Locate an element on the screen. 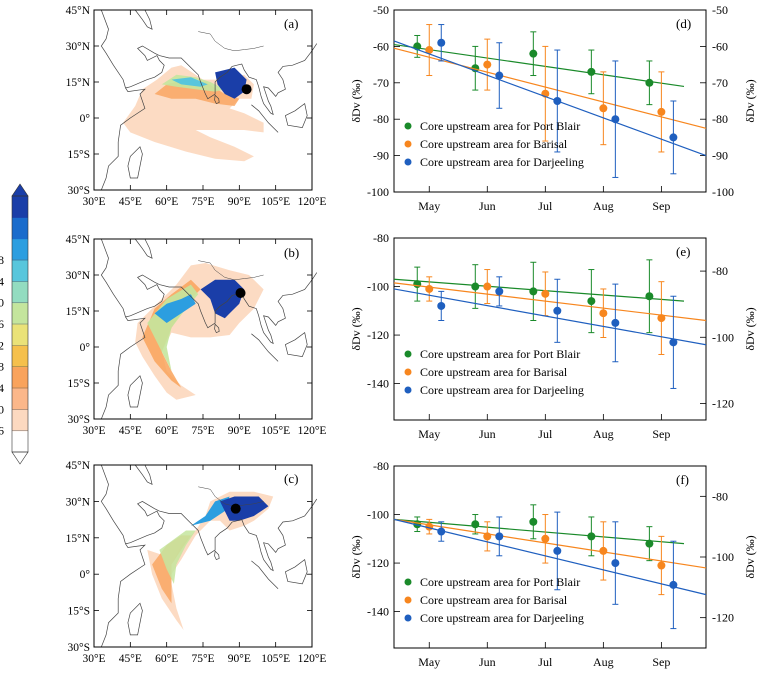 The image size is (777, 684). upstream-plume is located at coordinates (210, 560).